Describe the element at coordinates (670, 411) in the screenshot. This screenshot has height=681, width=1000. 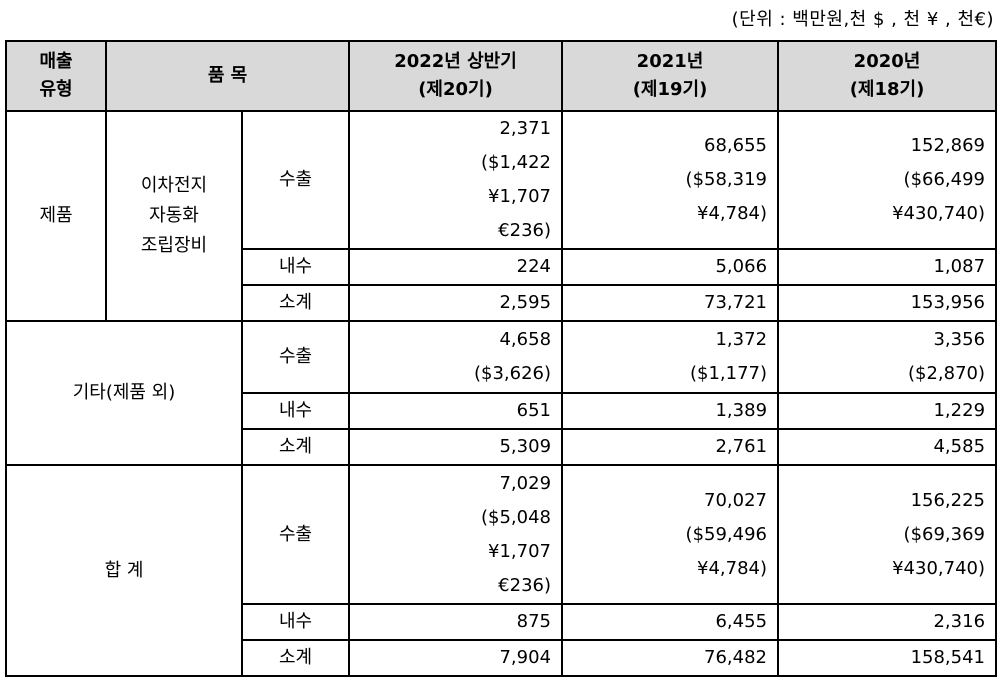
I see `other-domestic-2021: 1,389` at that location.